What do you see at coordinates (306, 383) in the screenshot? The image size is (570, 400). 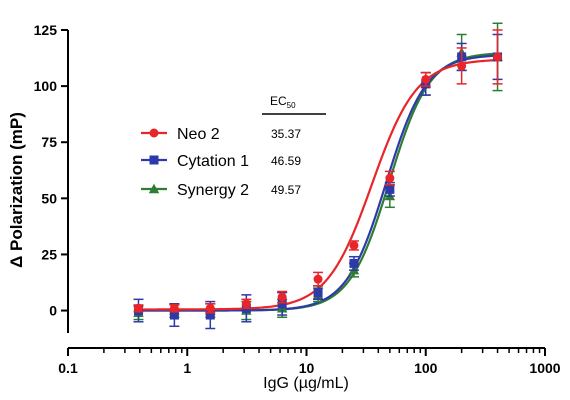 I see `x-axis-label: IgG (µg/mL)` at bounding box center [306, 383].